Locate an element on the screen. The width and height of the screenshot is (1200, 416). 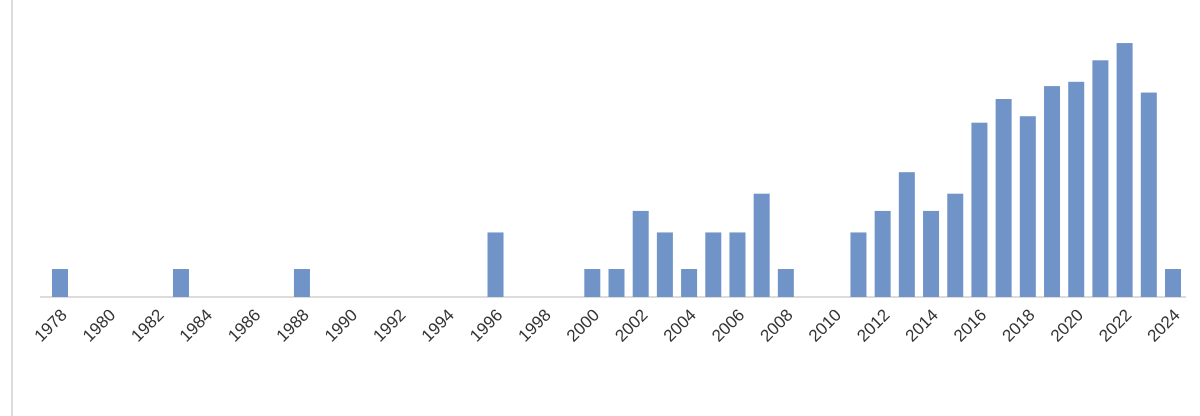
x-tick-label: 1986 is located at coordinates (244, 325).